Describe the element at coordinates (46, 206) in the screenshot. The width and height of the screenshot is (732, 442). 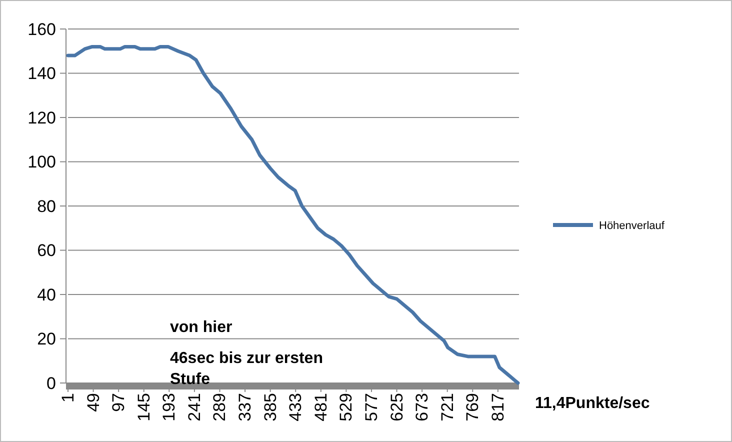
I see `y-tick-label: 80` at that location.